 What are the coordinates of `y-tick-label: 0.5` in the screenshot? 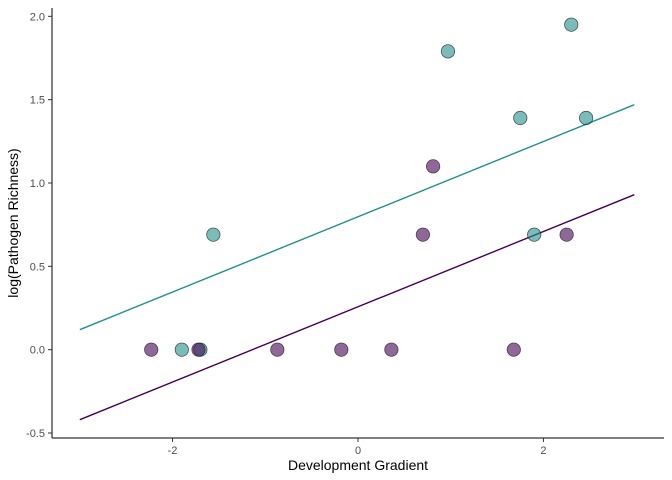 It's located at (37, 267).